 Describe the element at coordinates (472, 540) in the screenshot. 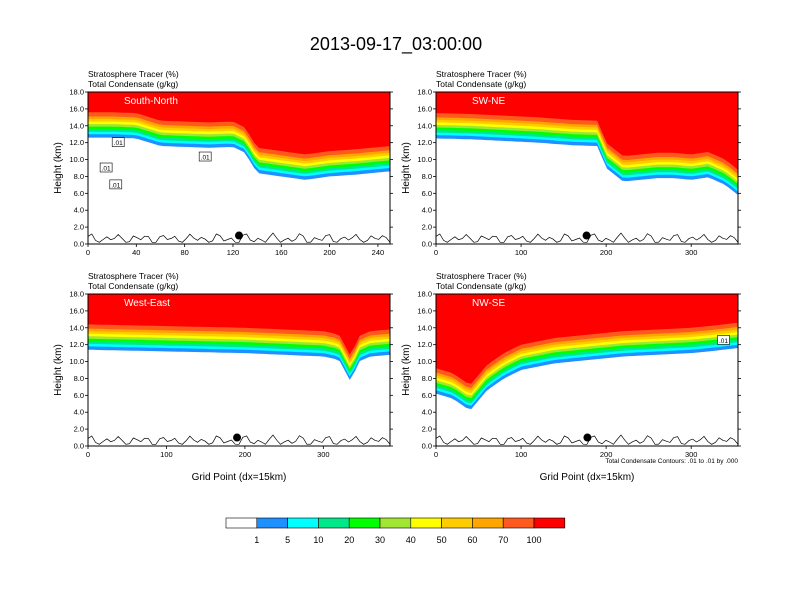

I see `colorbar-label: 60` at that location.